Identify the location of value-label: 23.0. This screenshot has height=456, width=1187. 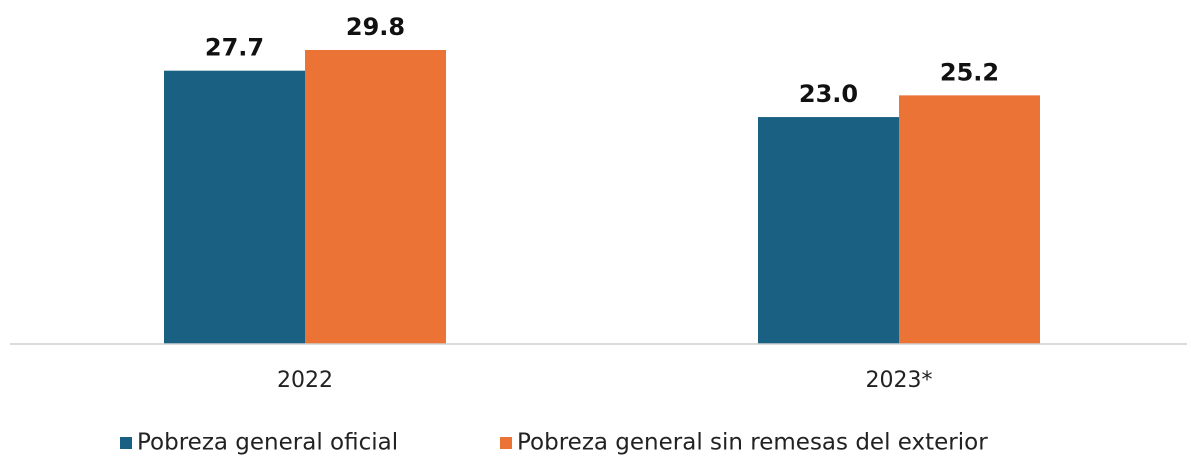
(828, 94).